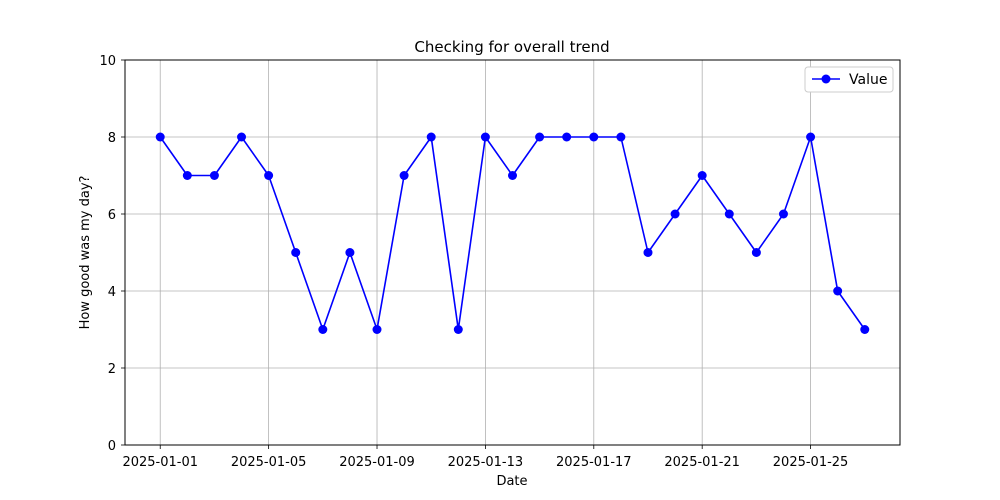 Image resolution: width=1000 pixels, height=500 pixels. What do you see at coordinates (85, 253) in the screenshot?
I see `y-axis-label: How good was my day?` at bounding box center [85, 253].